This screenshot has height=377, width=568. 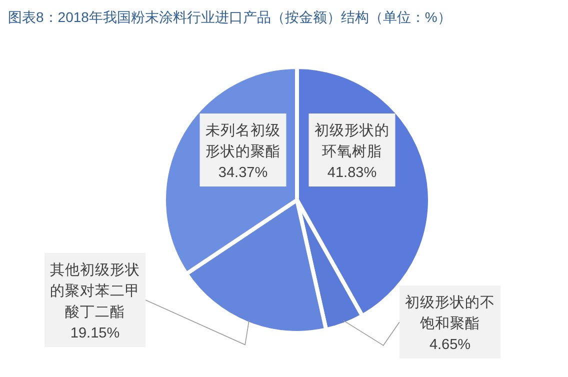 I want to click on slice-label: 初级形状的不饱和聚酯, so click(x=450, y=313).